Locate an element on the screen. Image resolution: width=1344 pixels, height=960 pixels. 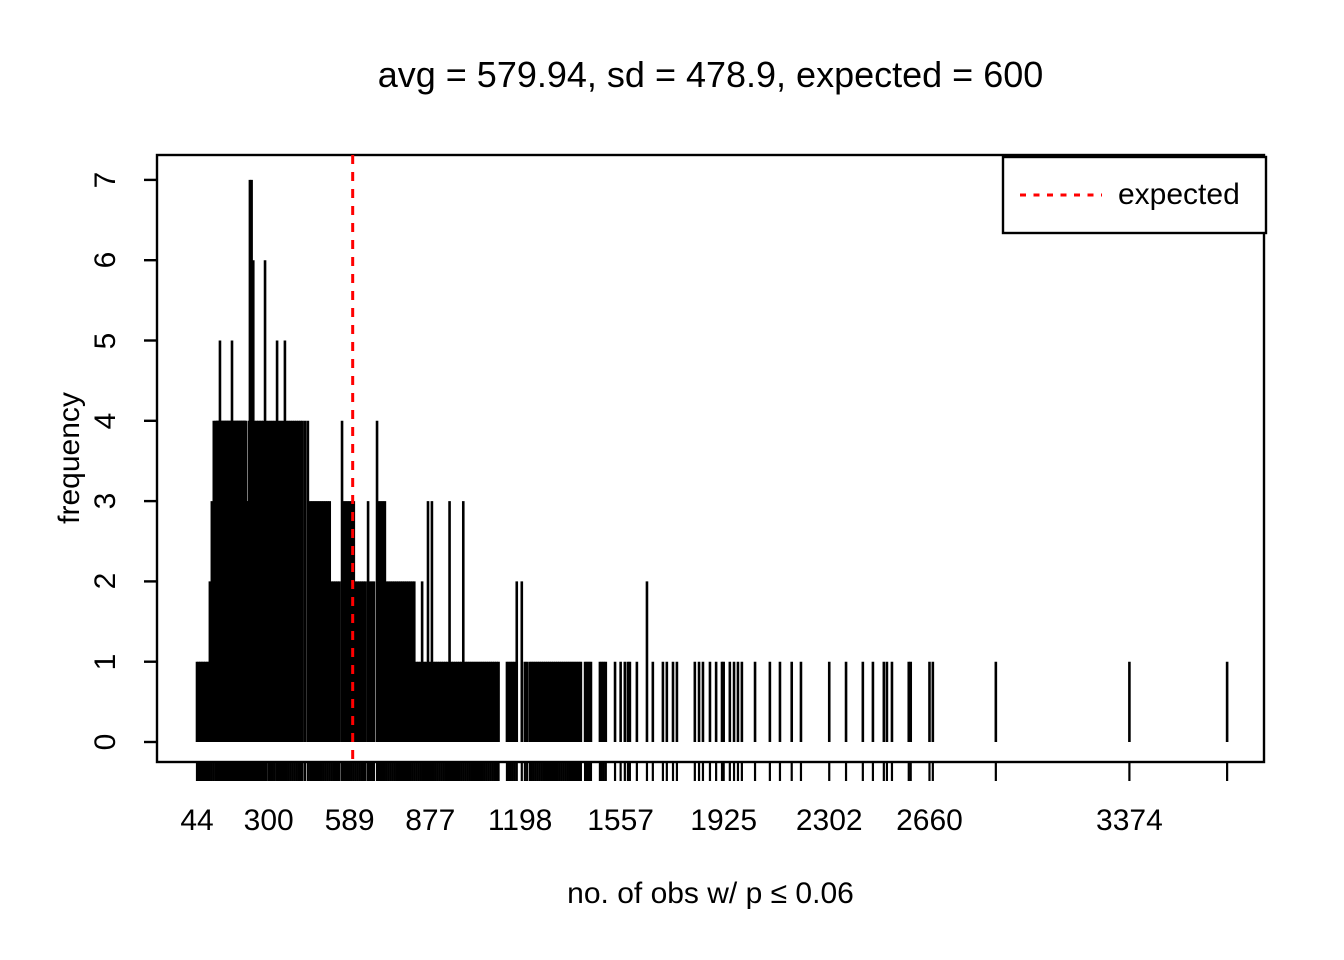
y-axis-tick-label: 4 is located at coordinates (105, 421).